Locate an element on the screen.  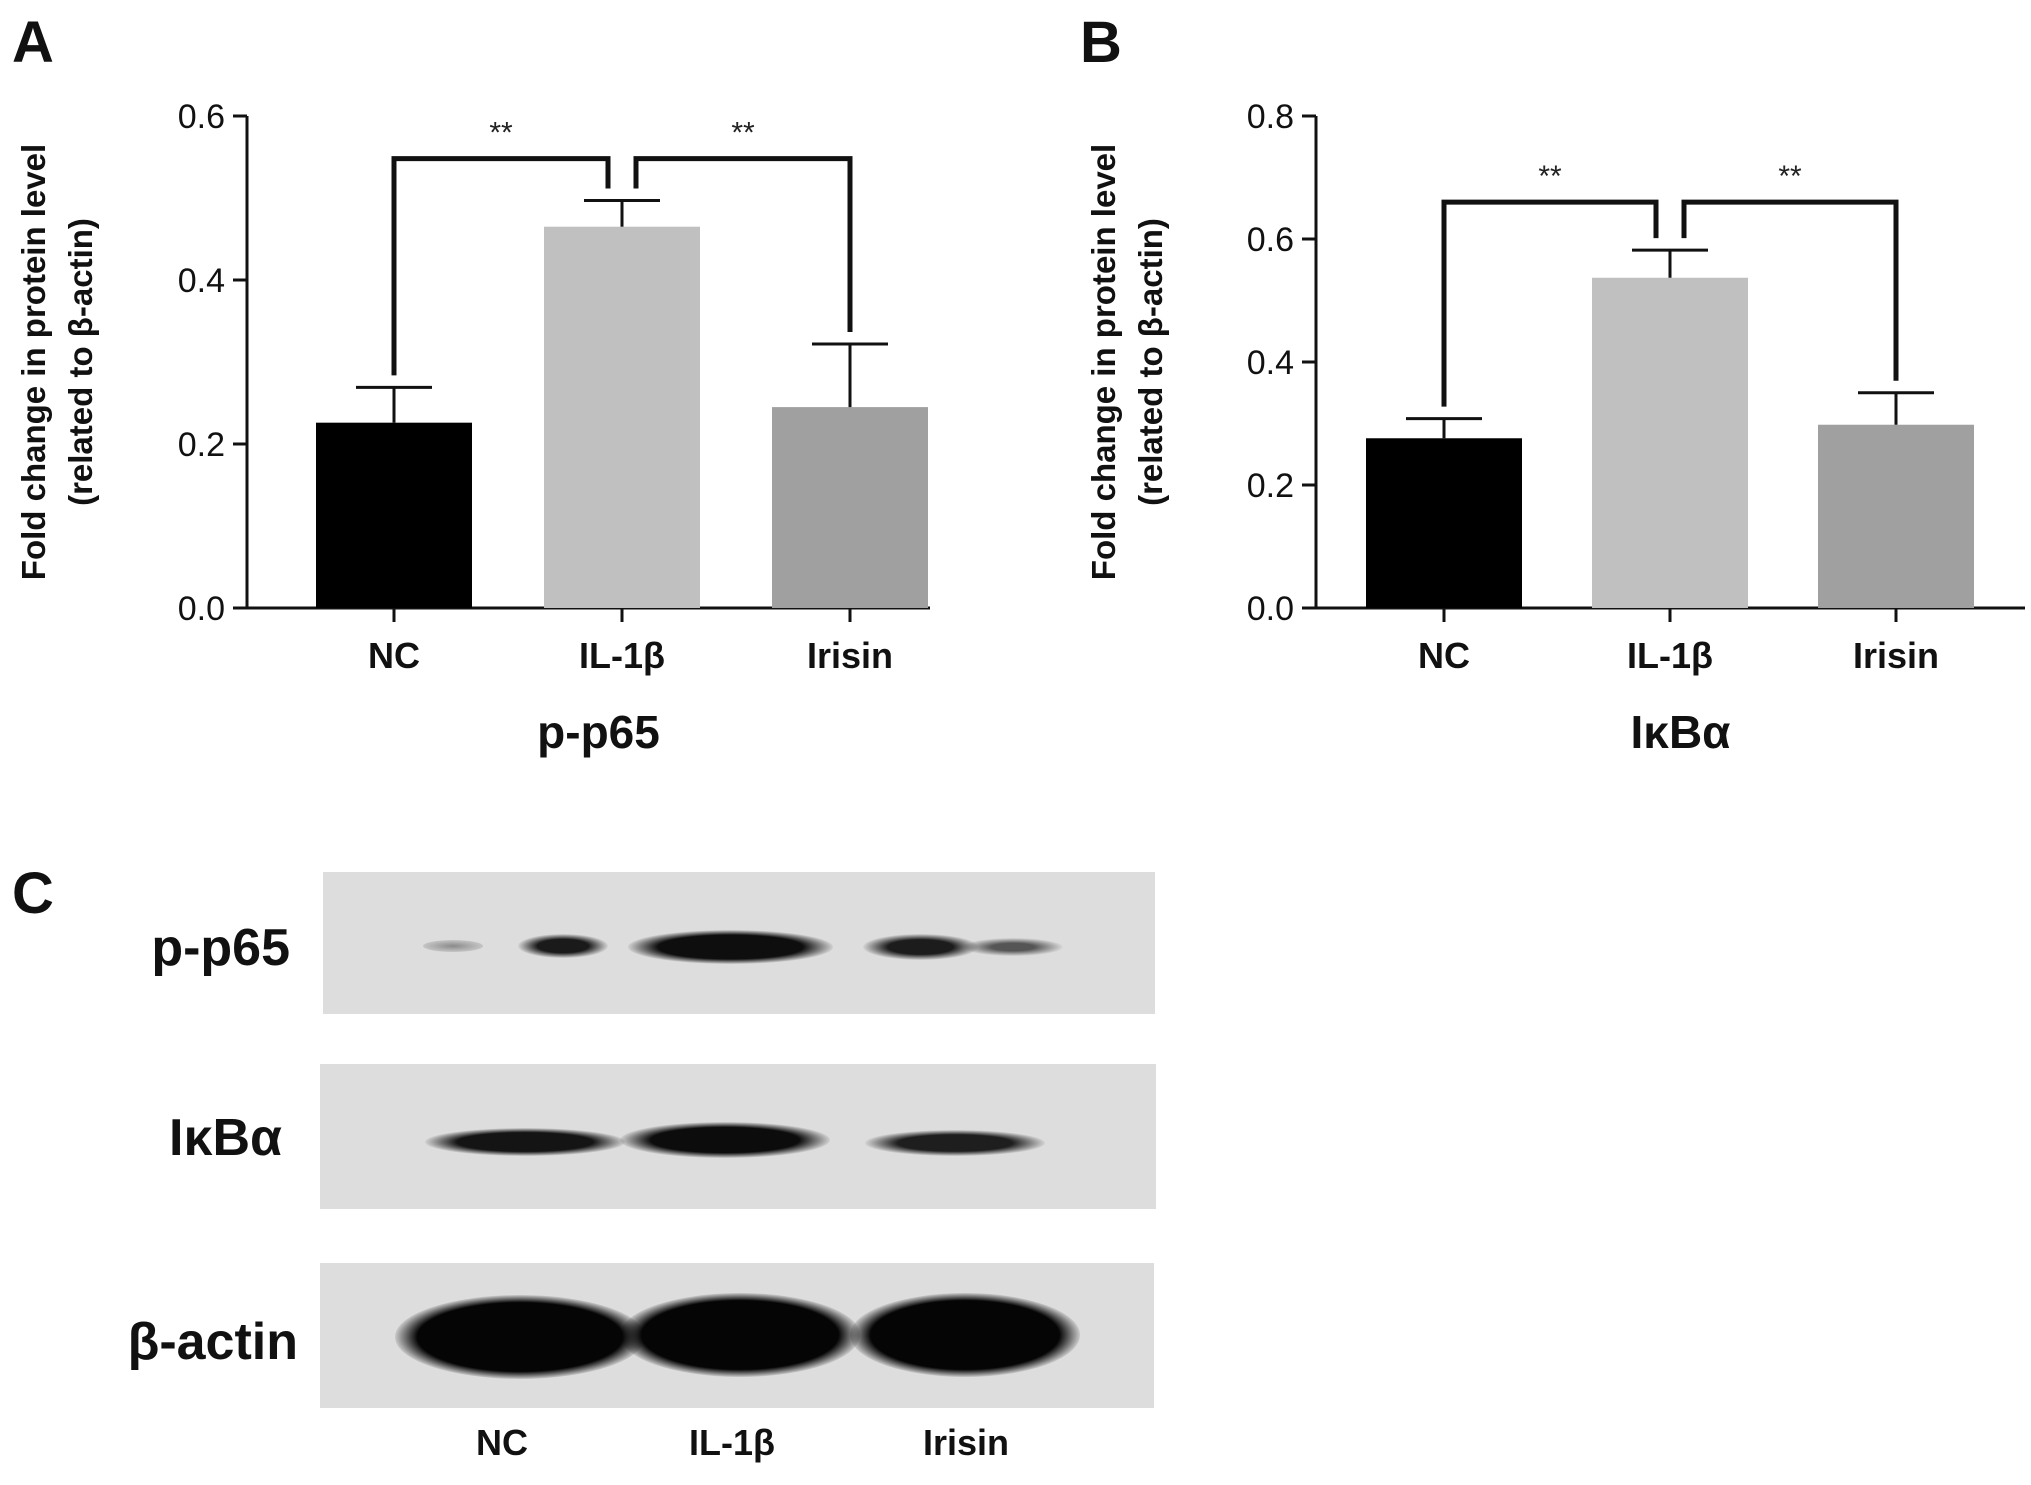
blot-lane-label-irisin: Irisin is located at coordinates (966, 1442).